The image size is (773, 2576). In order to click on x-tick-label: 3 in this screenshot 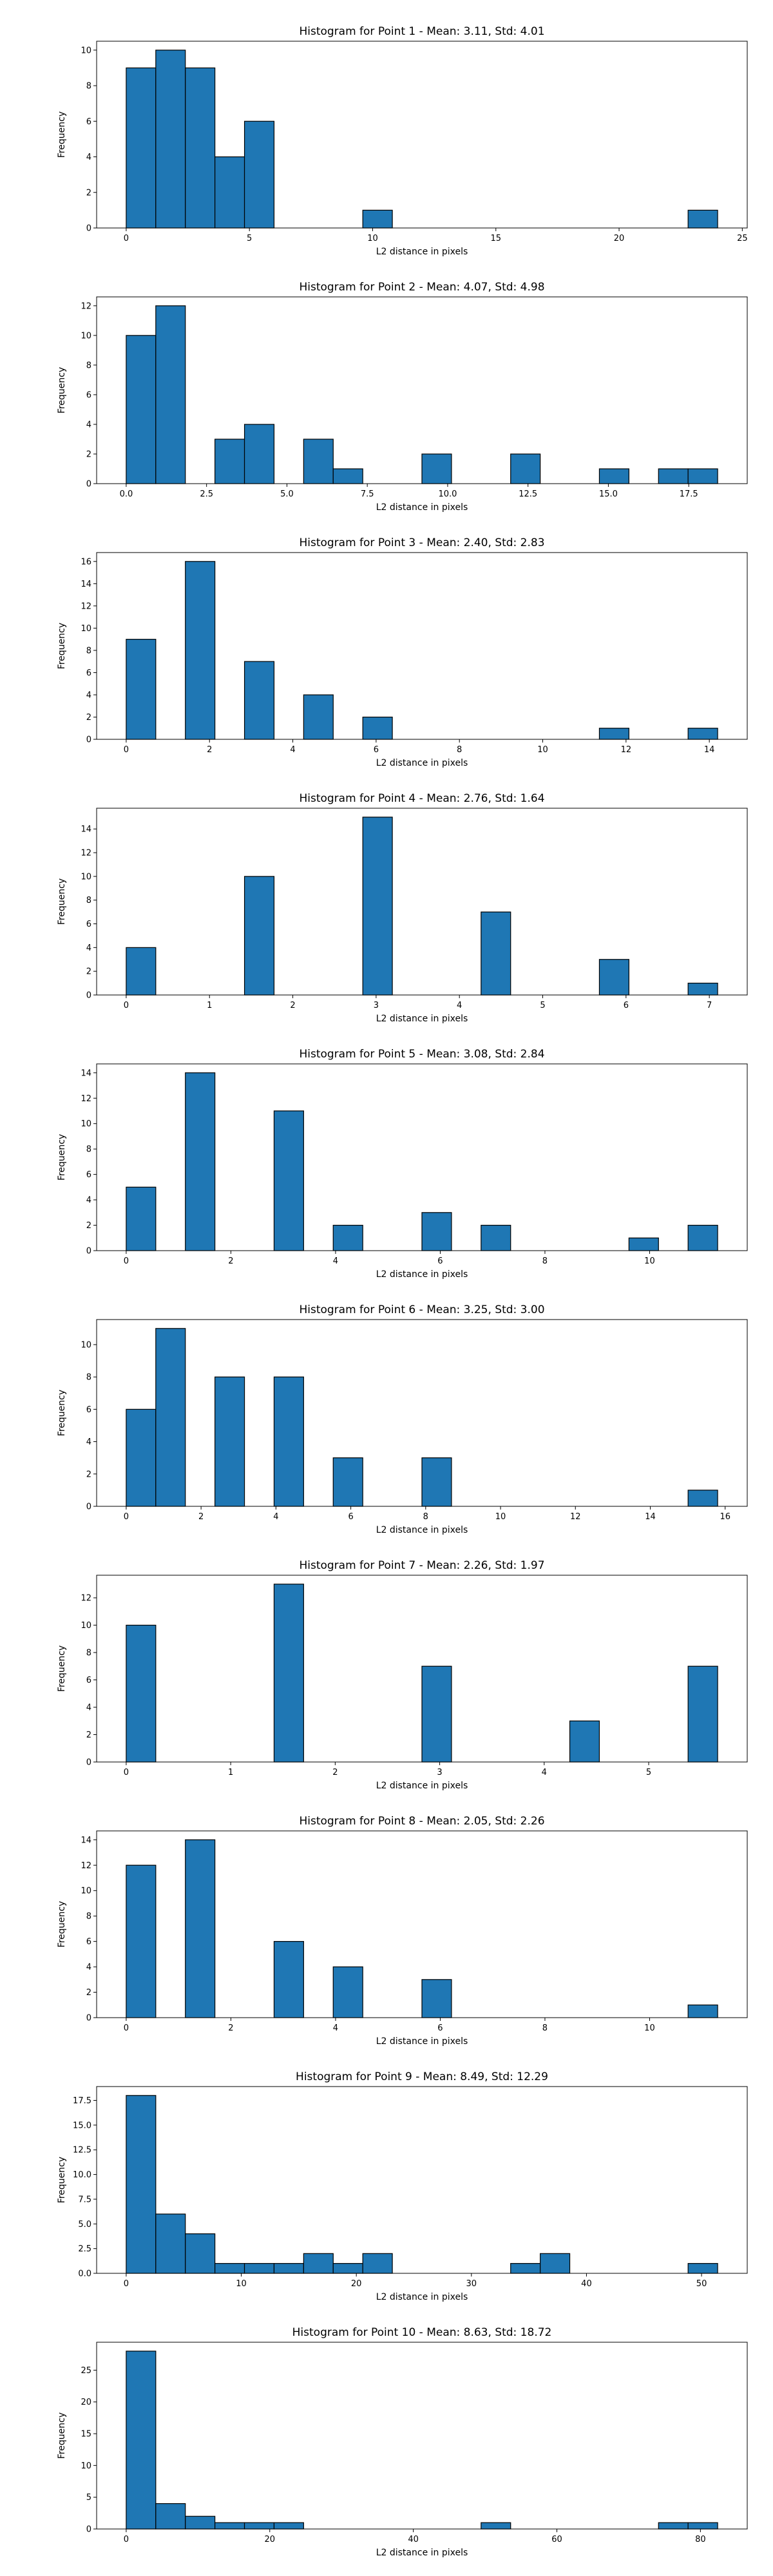, I will do `click(439, 1772)`.